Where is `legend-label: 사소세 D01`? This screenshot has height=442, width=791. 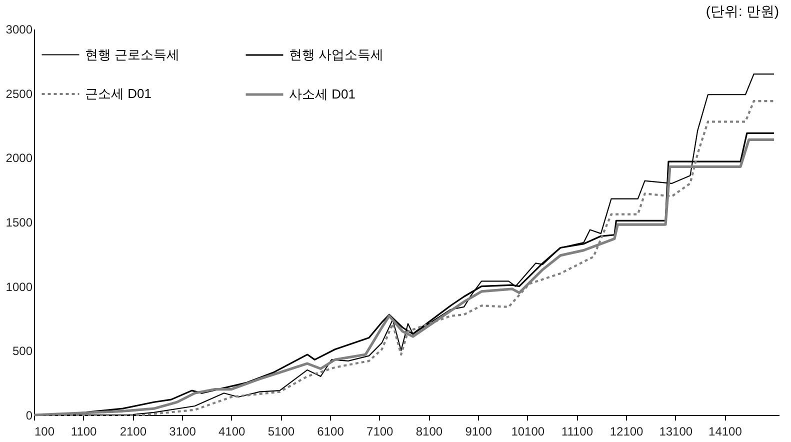 legend-label: 사소세 D01 is located at coordinates (322, 94).